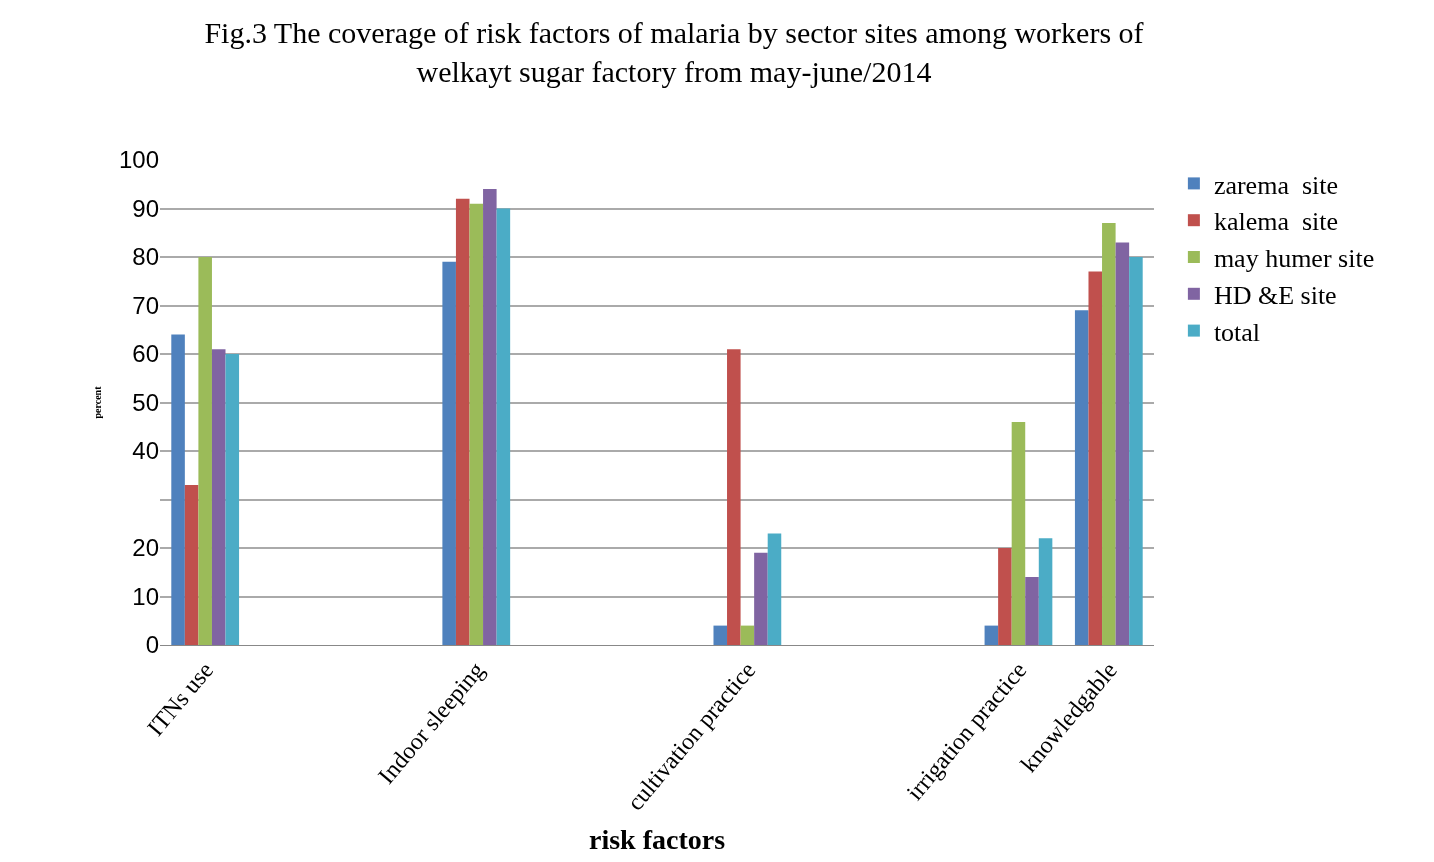 The image size is (1434, 862). I want to click on y-tick-label: 20, so click(145, 548).